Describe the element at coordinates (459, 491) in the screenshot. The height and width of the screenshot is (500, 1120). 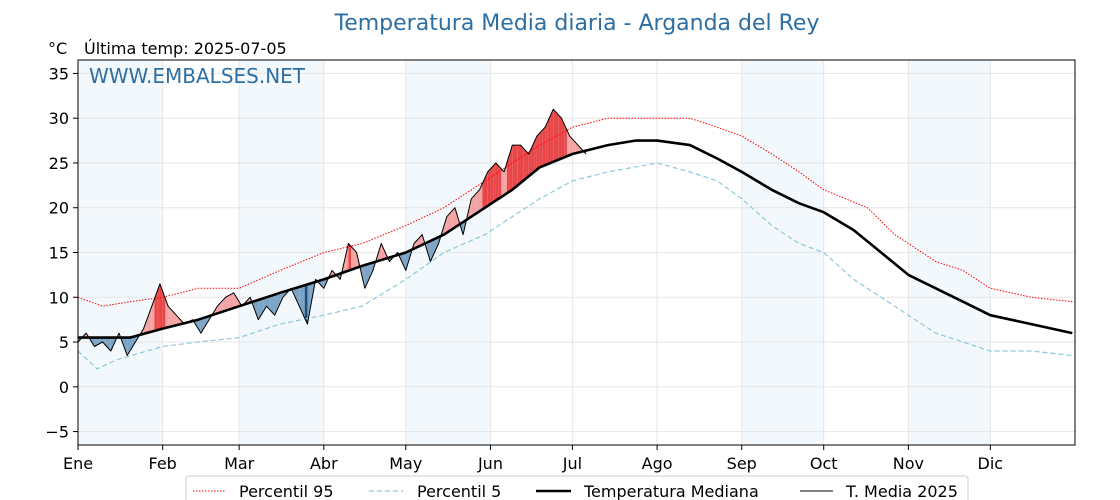
I see `legend-label-p5: Percentil 5` at that location.